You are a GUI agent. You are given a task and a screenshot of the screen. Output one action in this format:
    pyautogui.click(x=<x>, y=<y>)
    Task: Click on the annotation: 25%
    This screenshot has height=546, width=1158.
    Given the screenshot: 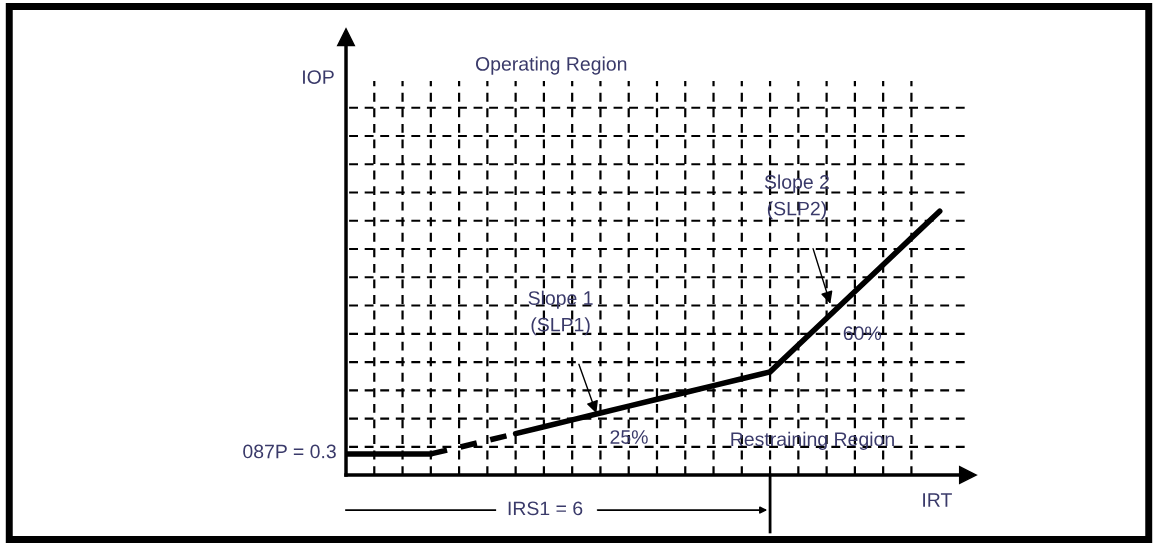 What is the action you would take?
    pyautogui.click(x=629, y=437)
    